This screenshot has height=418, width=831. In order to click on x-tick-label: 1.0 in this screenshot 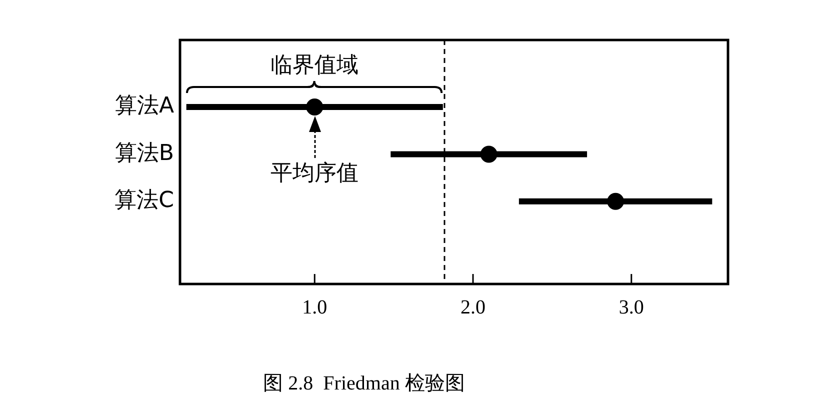, I will do `click(315, 307)`.